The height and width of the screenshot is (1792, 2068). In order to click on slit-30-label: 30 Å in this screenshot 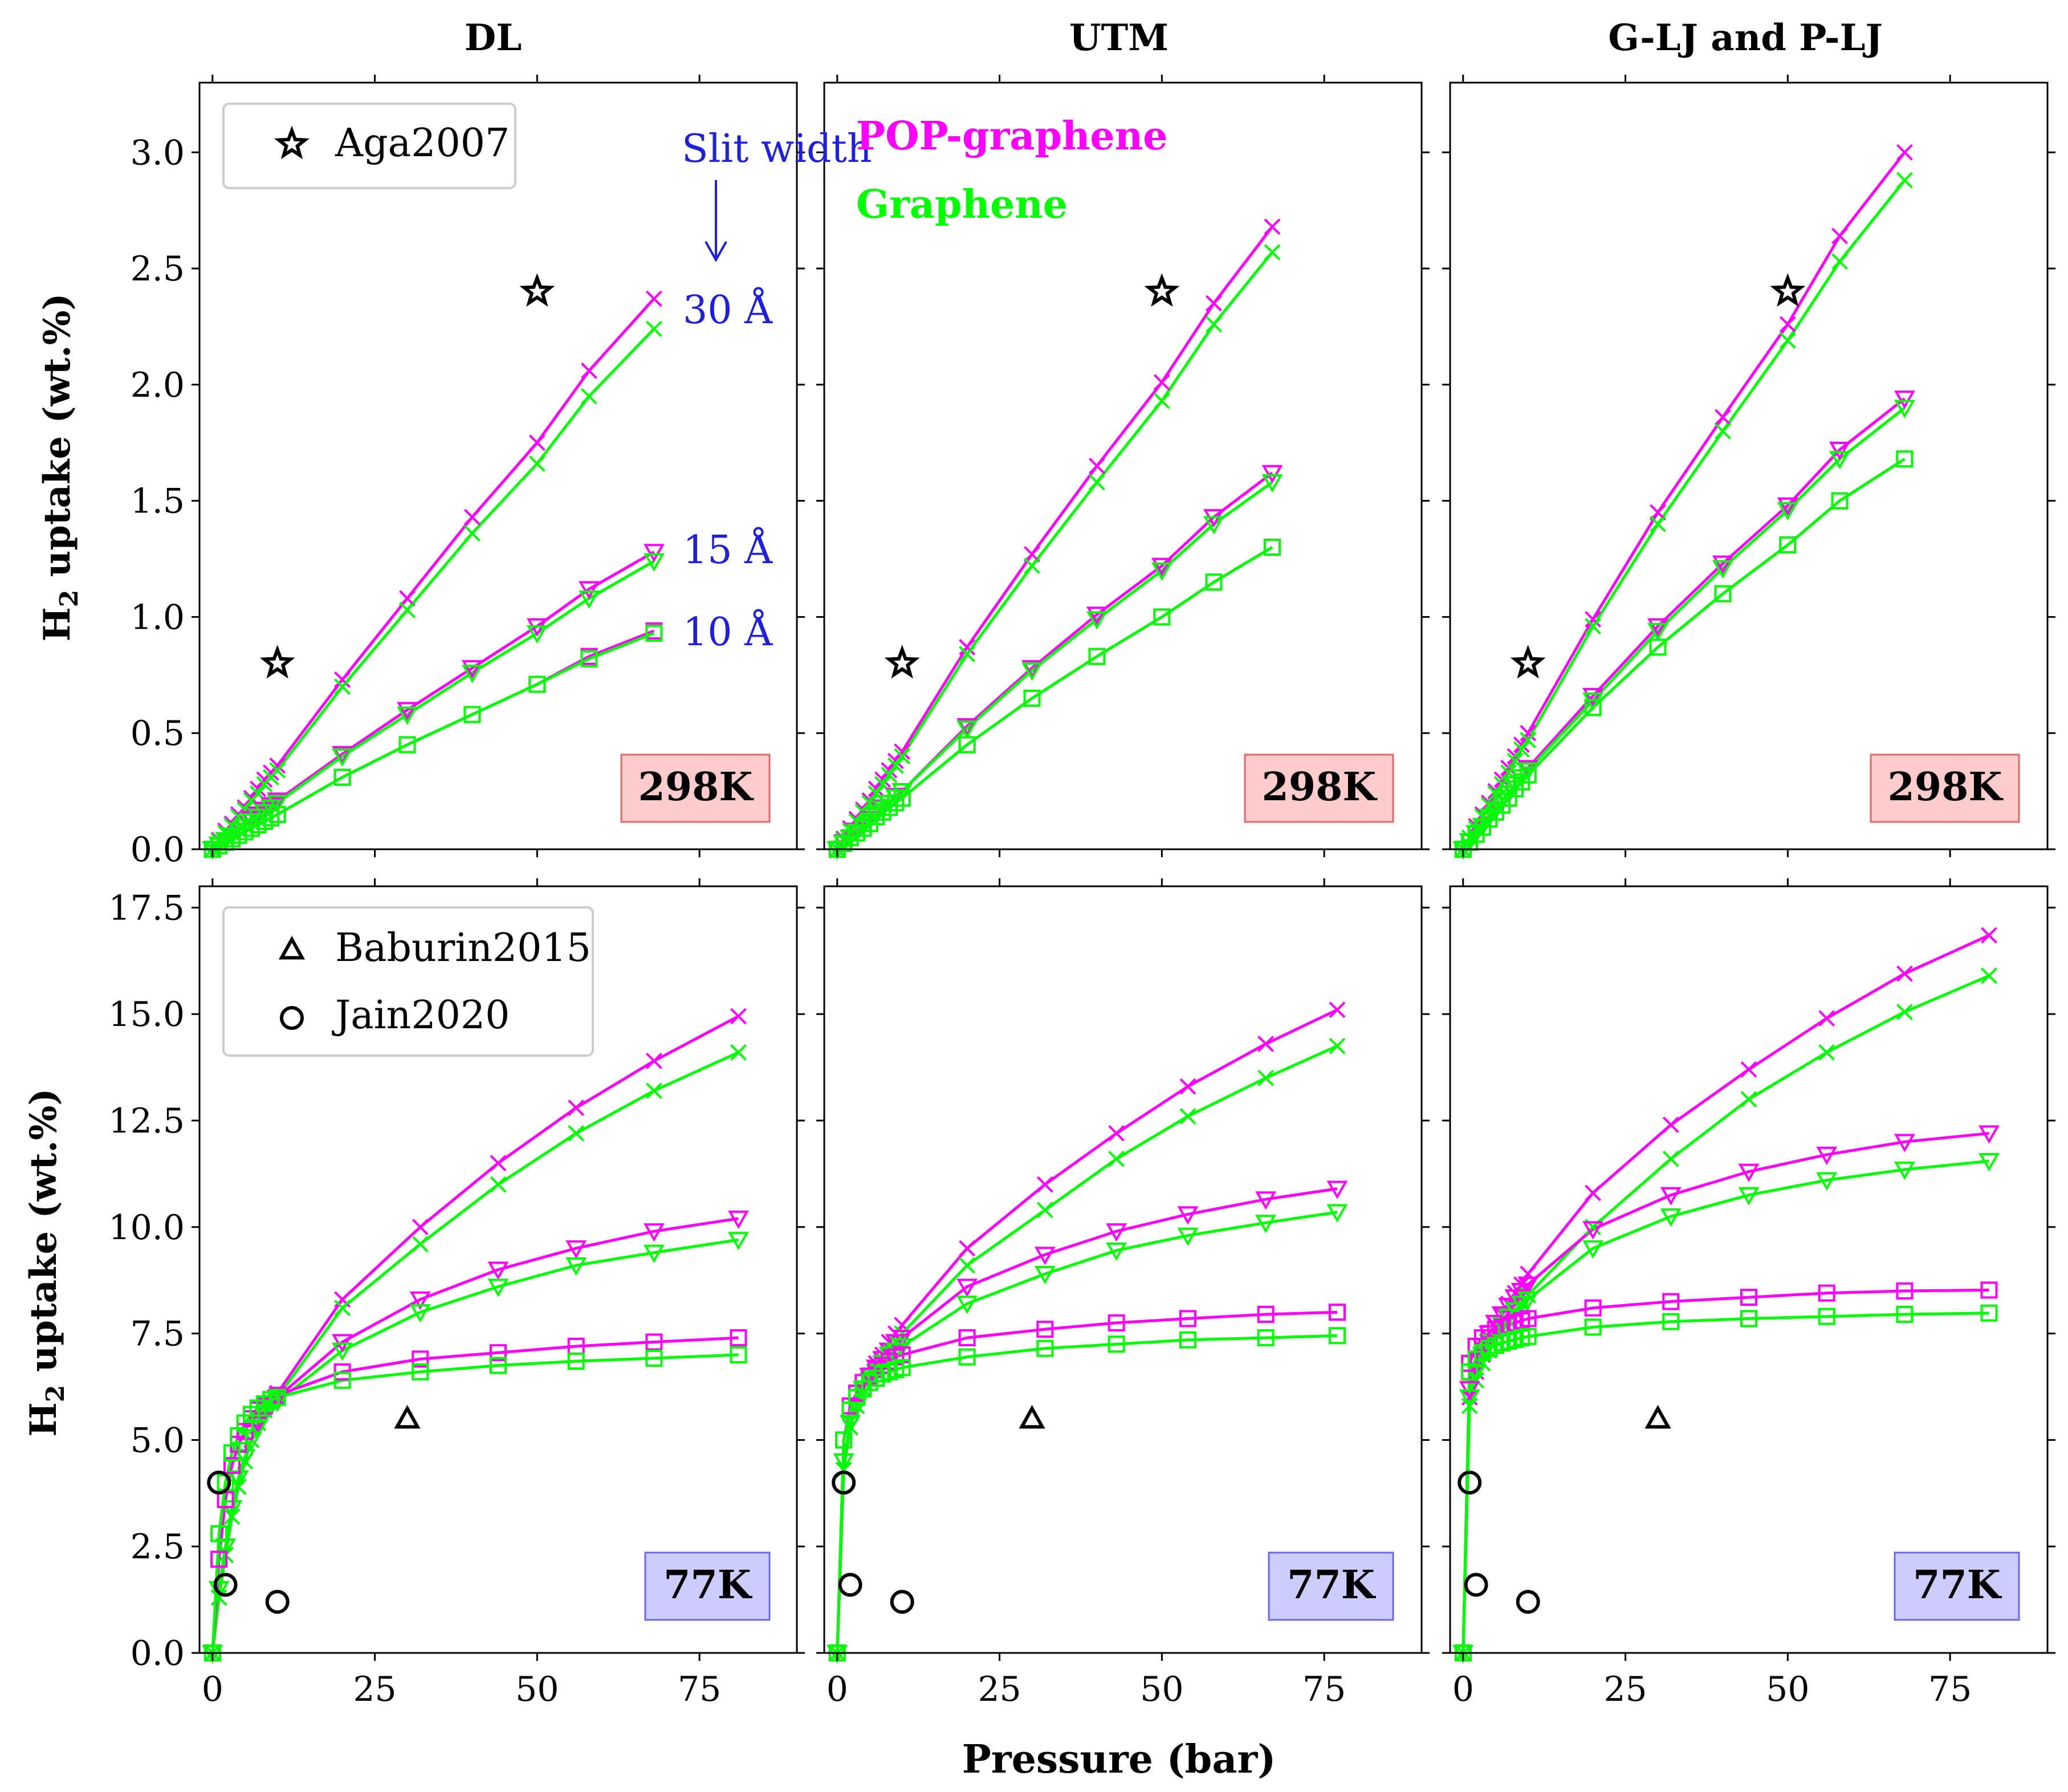, I will do `click(728, 310)`.